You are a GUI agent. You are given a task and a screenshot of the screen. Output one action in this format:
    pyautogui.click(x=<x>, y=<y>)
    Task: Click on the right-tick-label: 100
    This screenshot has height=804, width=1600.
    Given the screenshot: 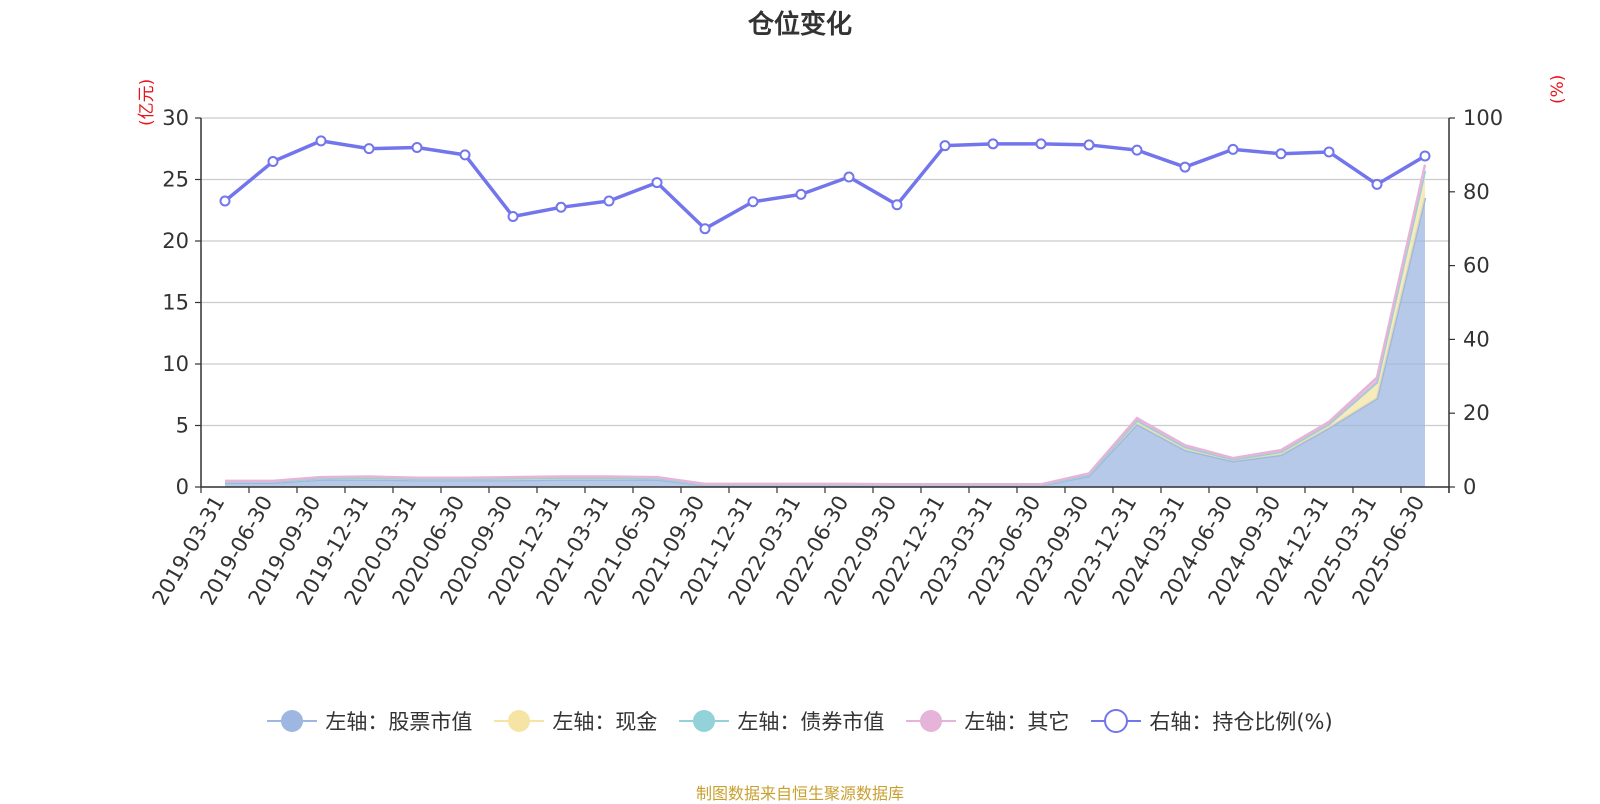 What is the action you would take?
    pyautogui.click(x=1483, y=118)
    